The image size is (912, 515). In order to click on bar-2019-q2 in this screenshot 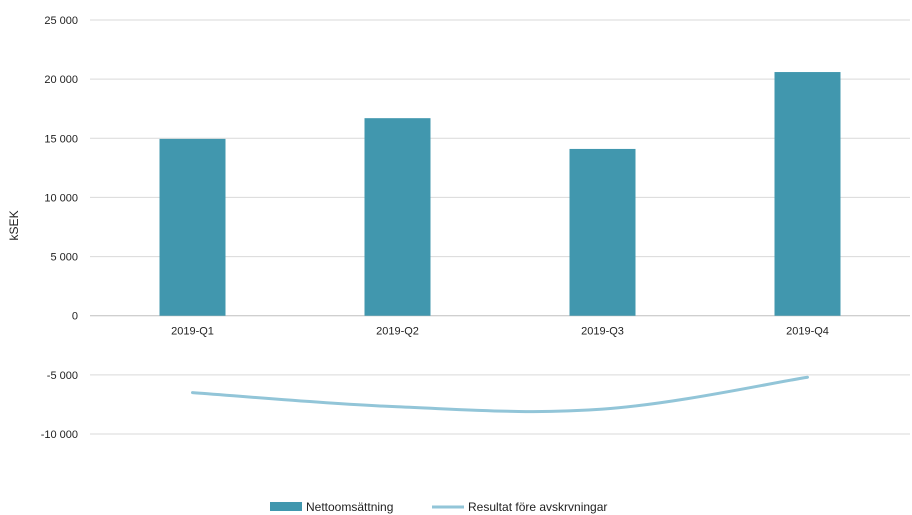, I will do `click(397, 217)`.